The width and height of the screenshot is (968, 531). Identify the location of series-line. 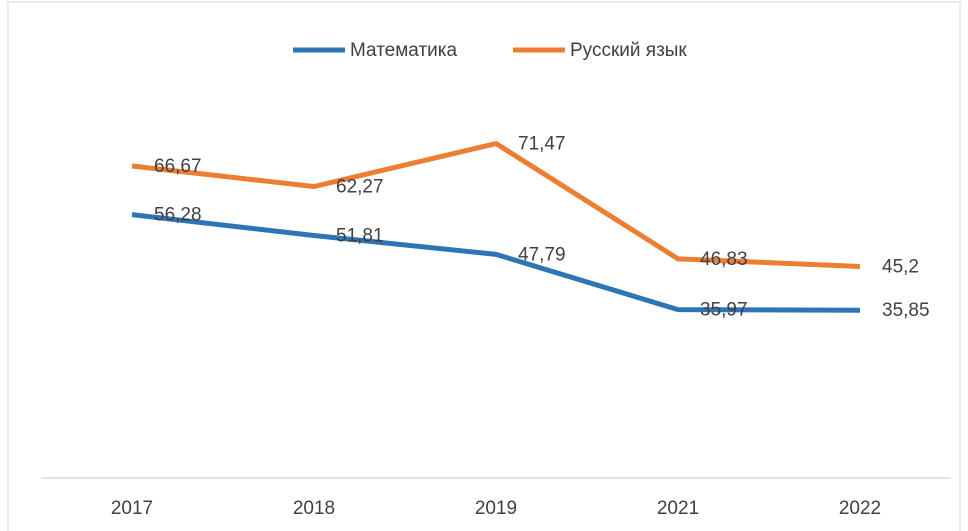
(496, 262).